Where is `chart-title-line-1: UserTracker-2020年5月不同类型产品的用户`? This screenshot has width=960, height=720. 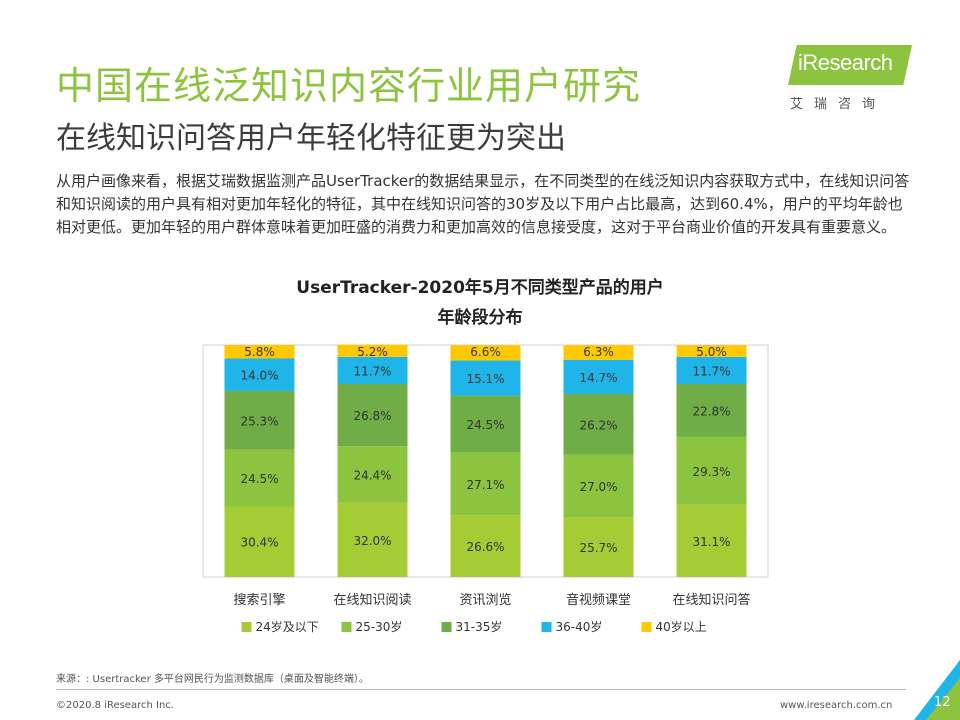 chart-title-line-1: UserTracker-2020年5月不同类型产品的用户 is located at coordinates (480, 288).